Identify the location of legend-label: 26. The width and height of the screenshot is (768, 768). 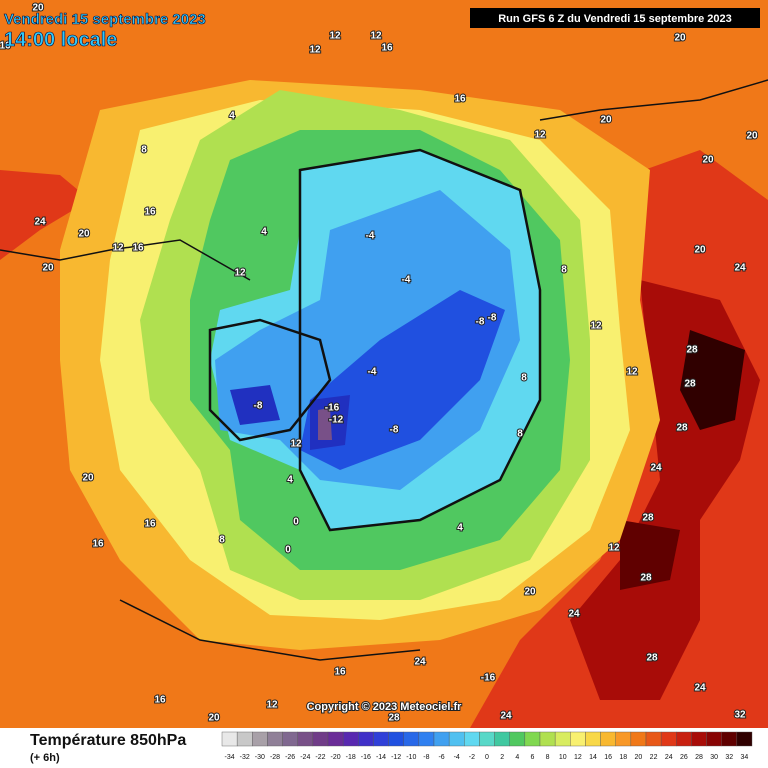
(684, 757).